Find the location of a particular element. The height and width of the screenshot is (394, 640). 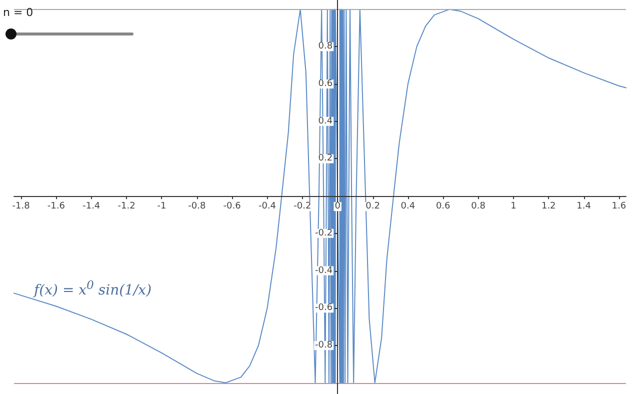

y-tick-label: 0.8 is located at coordinates (325, 47).